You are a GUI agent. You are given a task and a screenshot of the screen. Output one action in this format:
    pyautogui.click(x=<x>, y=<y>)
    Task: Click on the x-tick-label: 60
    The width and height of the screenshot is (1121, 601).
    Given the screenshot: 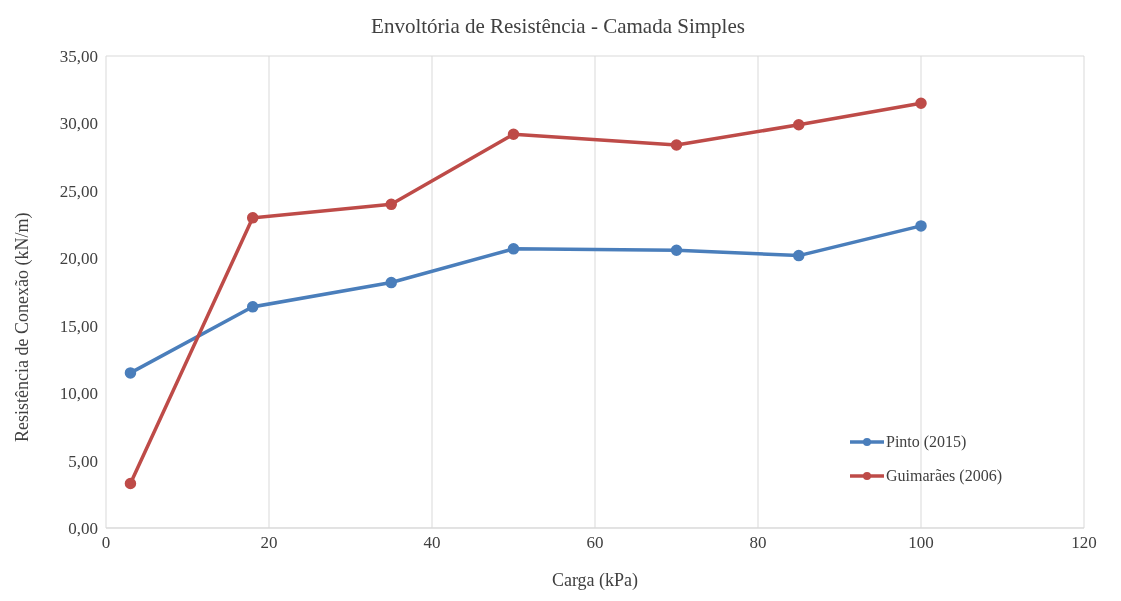 What is the action you would take?
    pyautogui.click(x=595, y=543)
    